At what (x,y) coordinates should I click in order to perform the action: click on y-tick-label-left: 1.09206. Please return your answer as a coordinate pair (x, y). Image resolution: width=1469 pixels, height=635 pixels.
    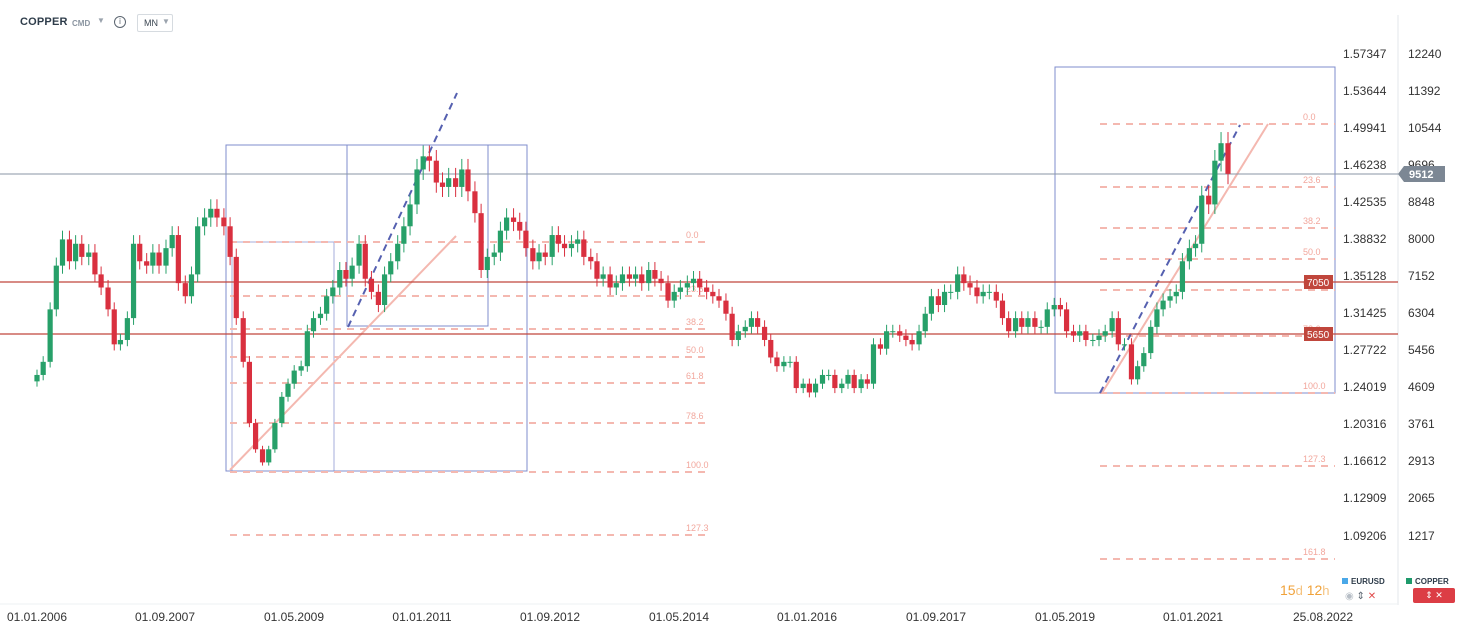
    Looking at the image, I should click on (1365, 536).